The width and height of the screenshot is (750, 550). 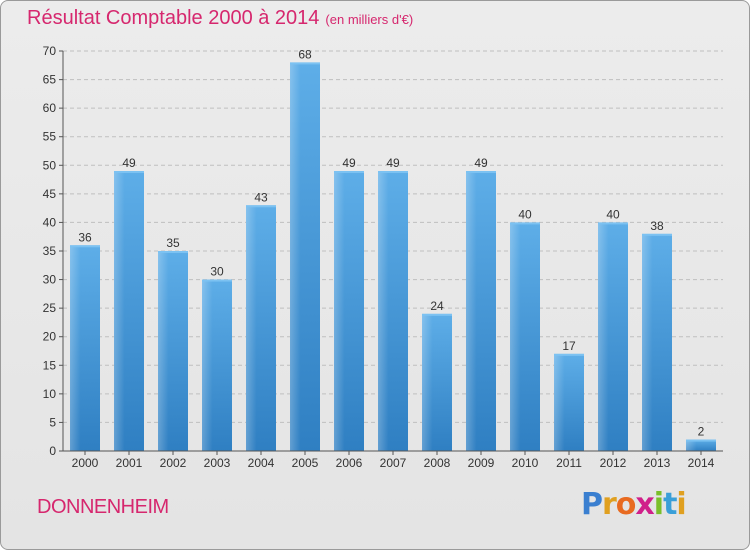 I want to click on x-tick-label: 2010, so click(x=525, y=463).